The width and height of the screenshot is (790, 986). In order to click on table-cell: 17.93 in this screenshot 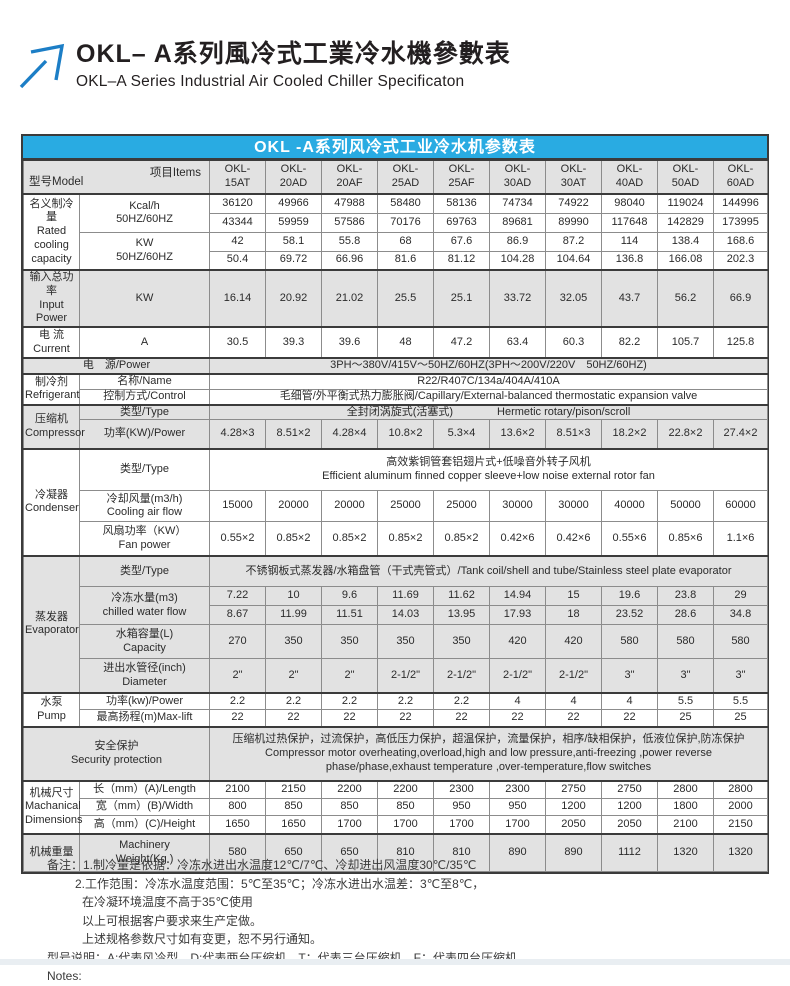, I will do `click(517, 615)`.